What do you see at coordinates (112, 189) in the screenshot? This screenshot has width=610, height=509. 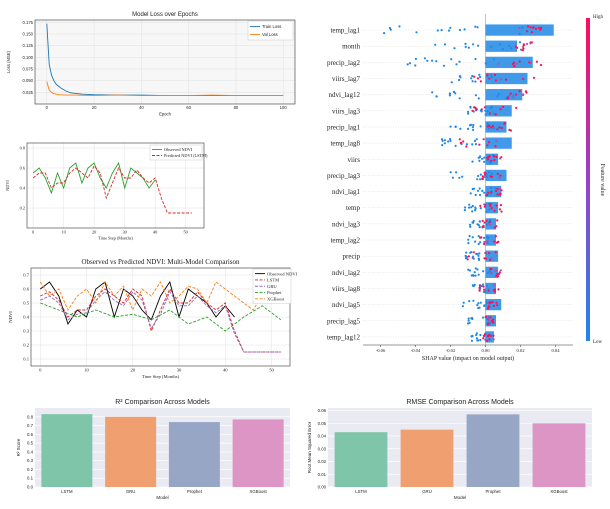 I see `series-line-predicted-ndvi-lstm-` at bounding box center [112, 189].